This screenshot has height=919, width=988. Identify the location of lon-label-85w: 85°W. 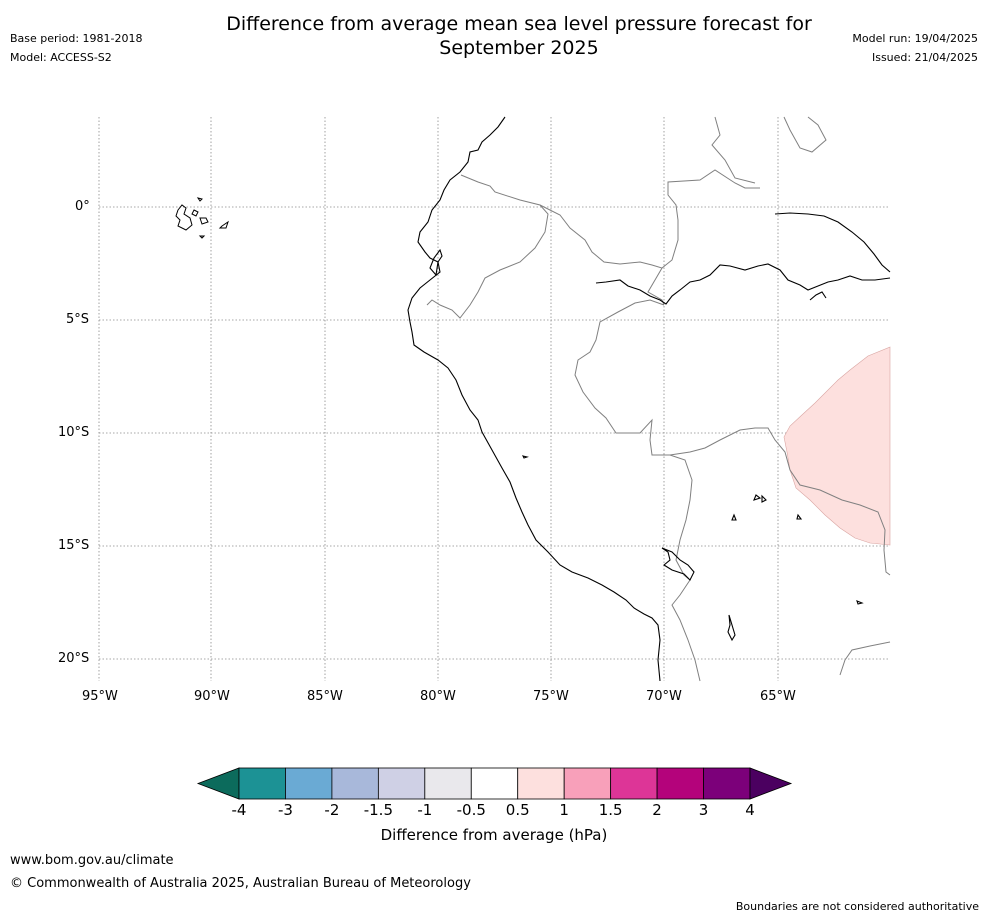
(325, 696).